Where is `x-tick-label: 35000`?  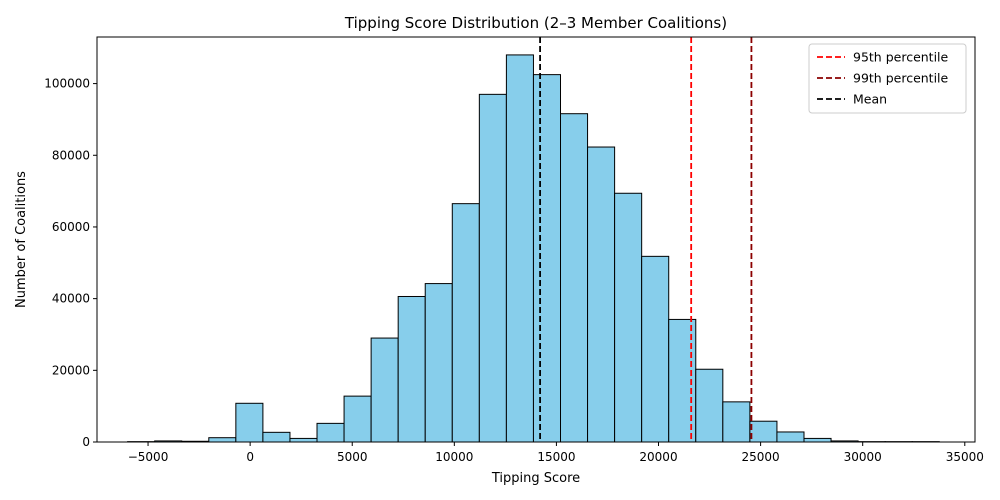 x-tick-label: 35000 is located at coordinates (965, 457).